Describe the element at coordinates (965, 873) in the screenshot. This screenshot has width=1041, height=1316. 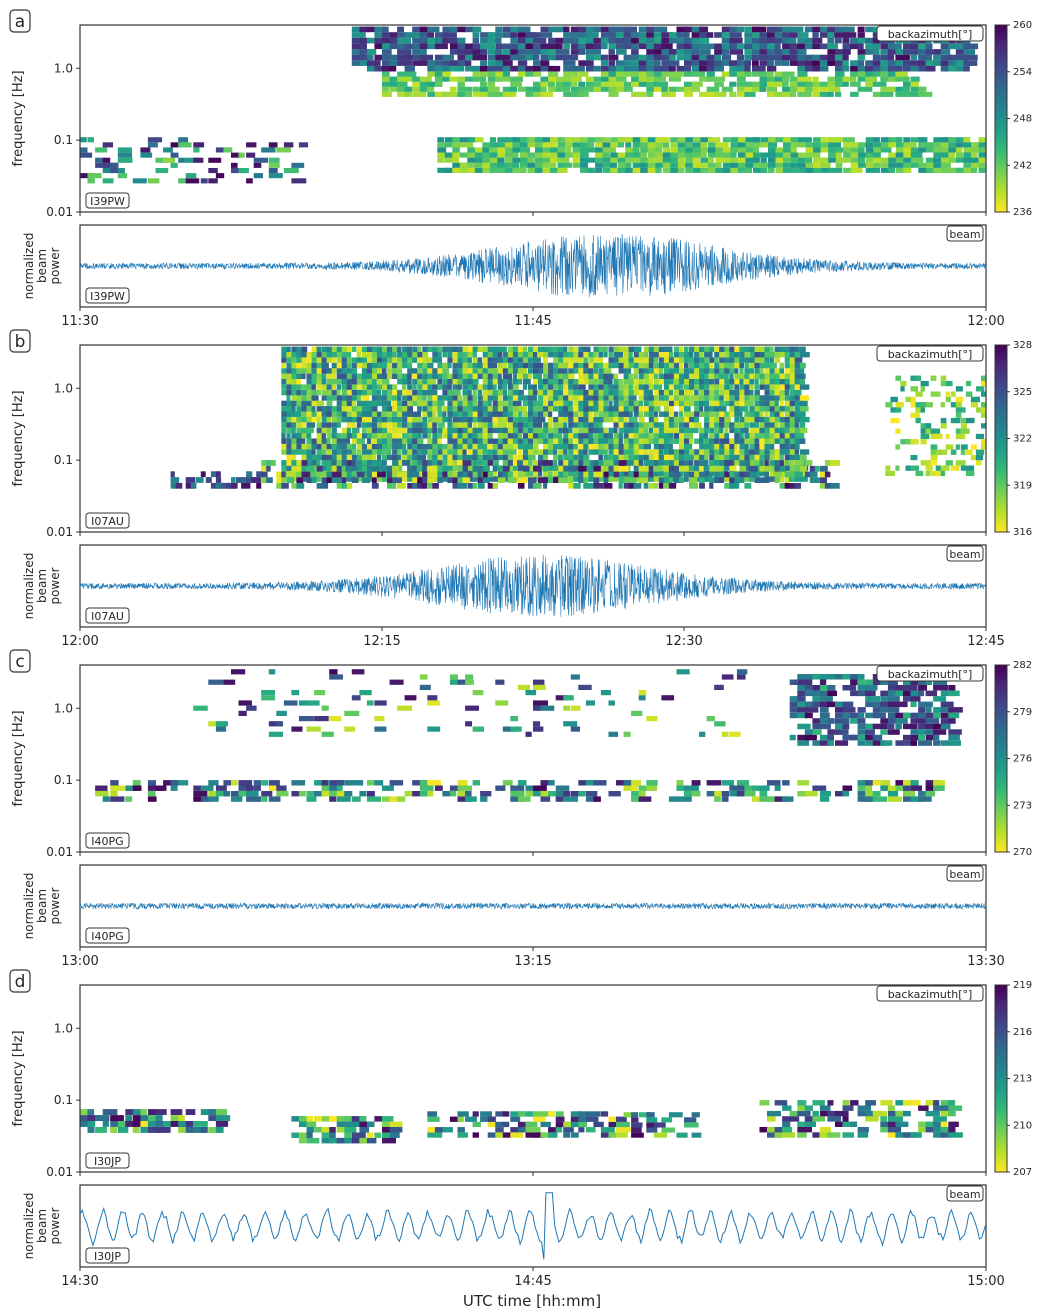
I see `beam-label-box` at that location.